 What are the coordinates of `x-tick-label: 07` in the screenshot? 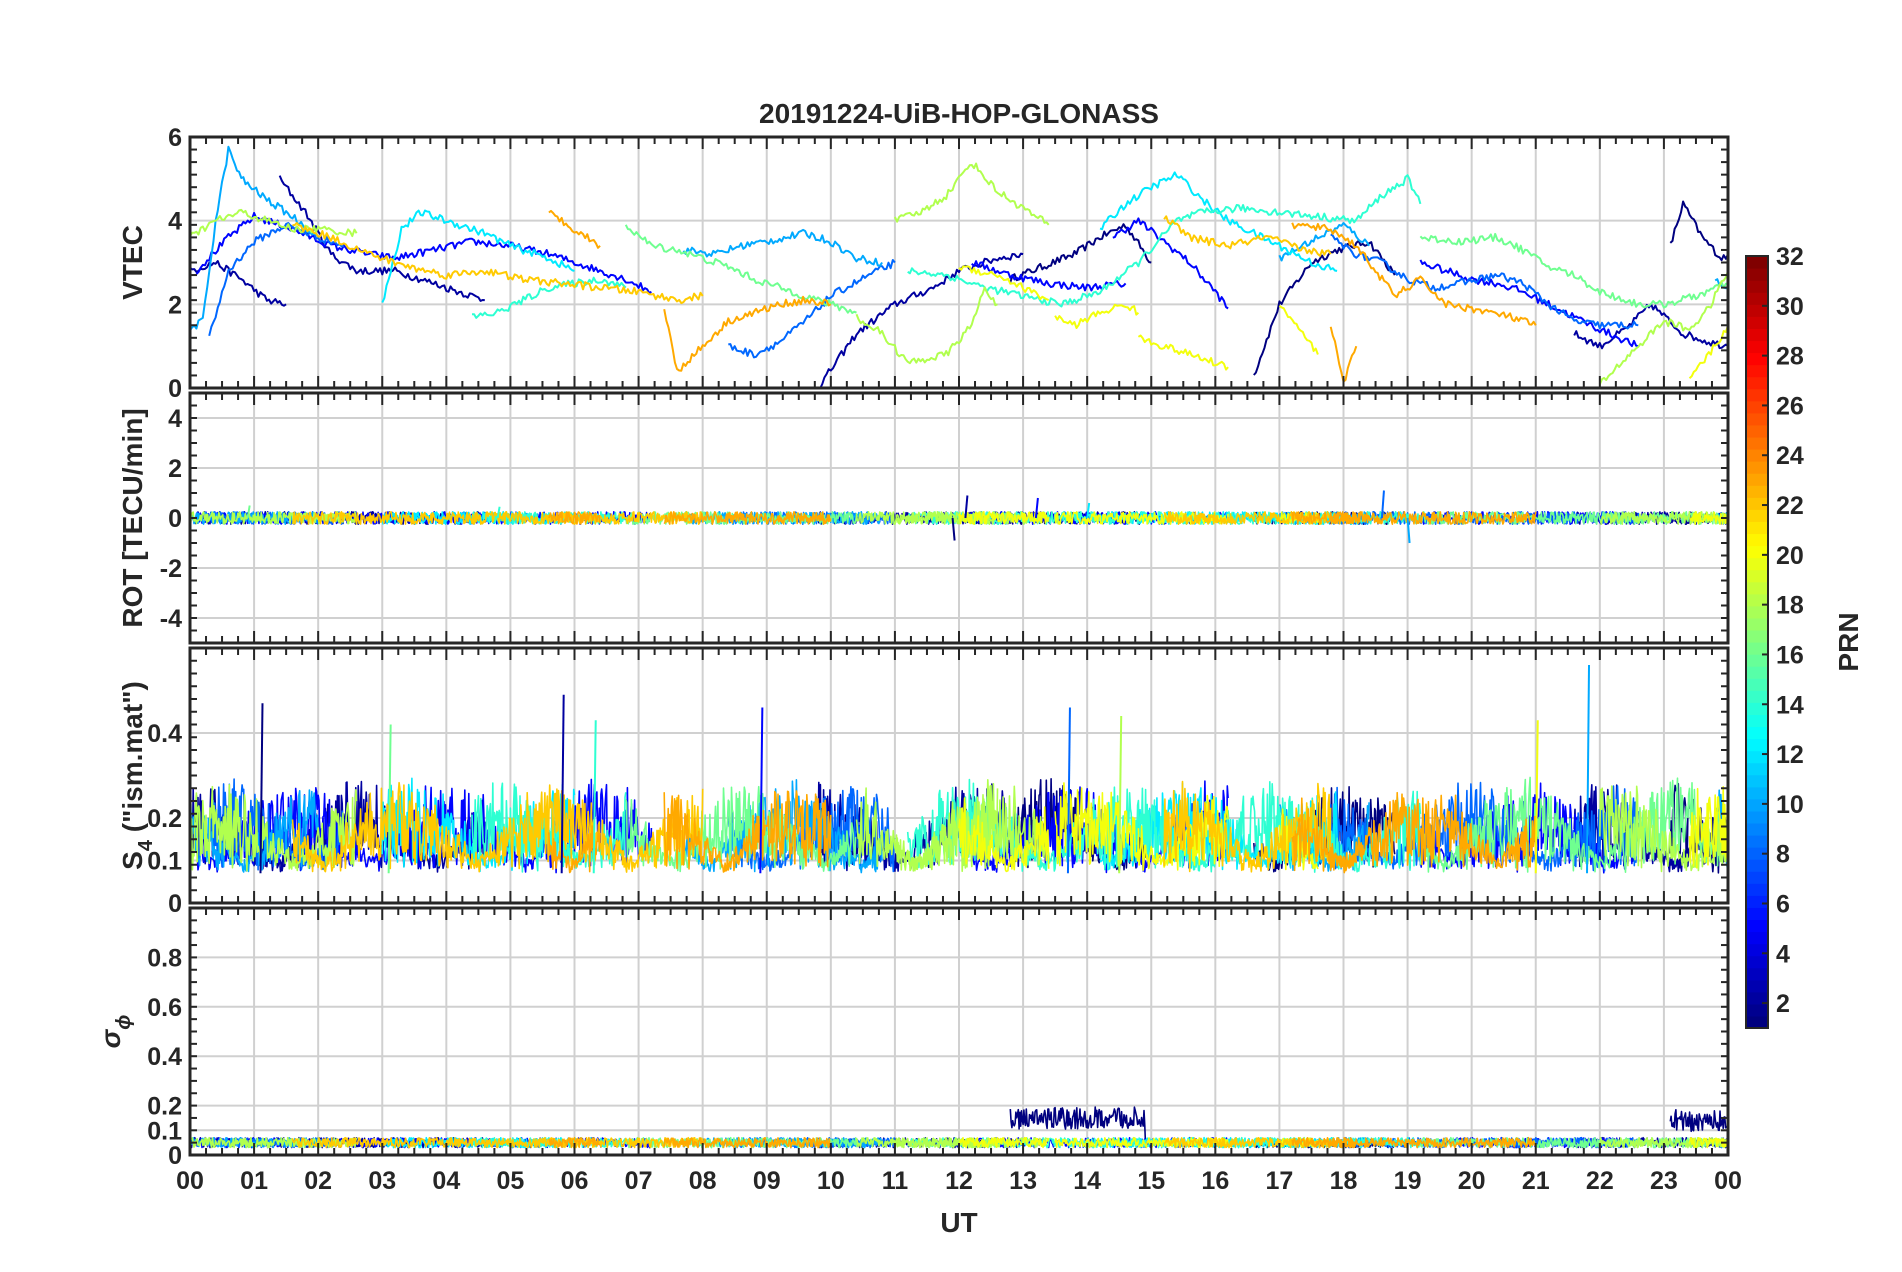 It's located at (639, 1181).